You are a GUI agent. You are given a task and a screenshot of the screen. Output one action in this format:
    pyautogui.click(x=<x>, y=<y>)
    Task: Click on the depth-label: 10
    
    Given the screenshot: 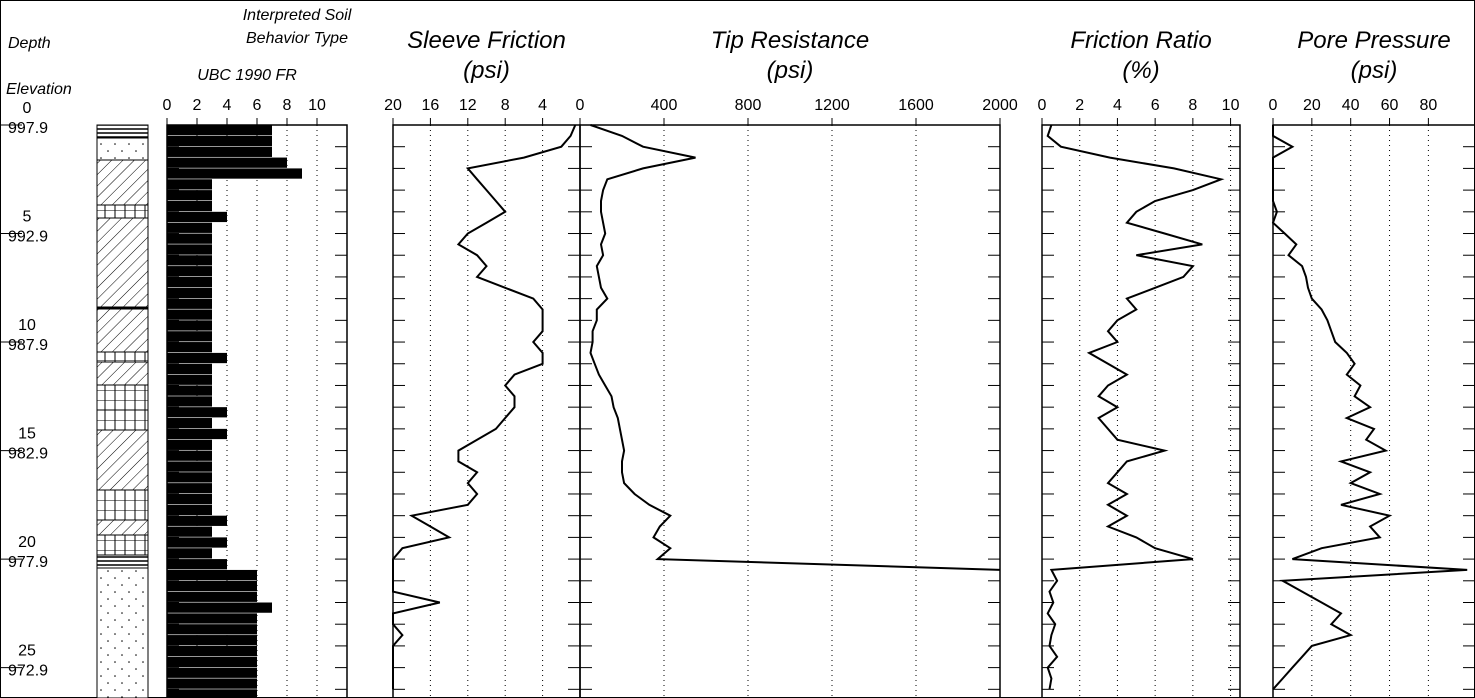 What is the action you would take?
    pyautogui.click(x=27, y=325)
    